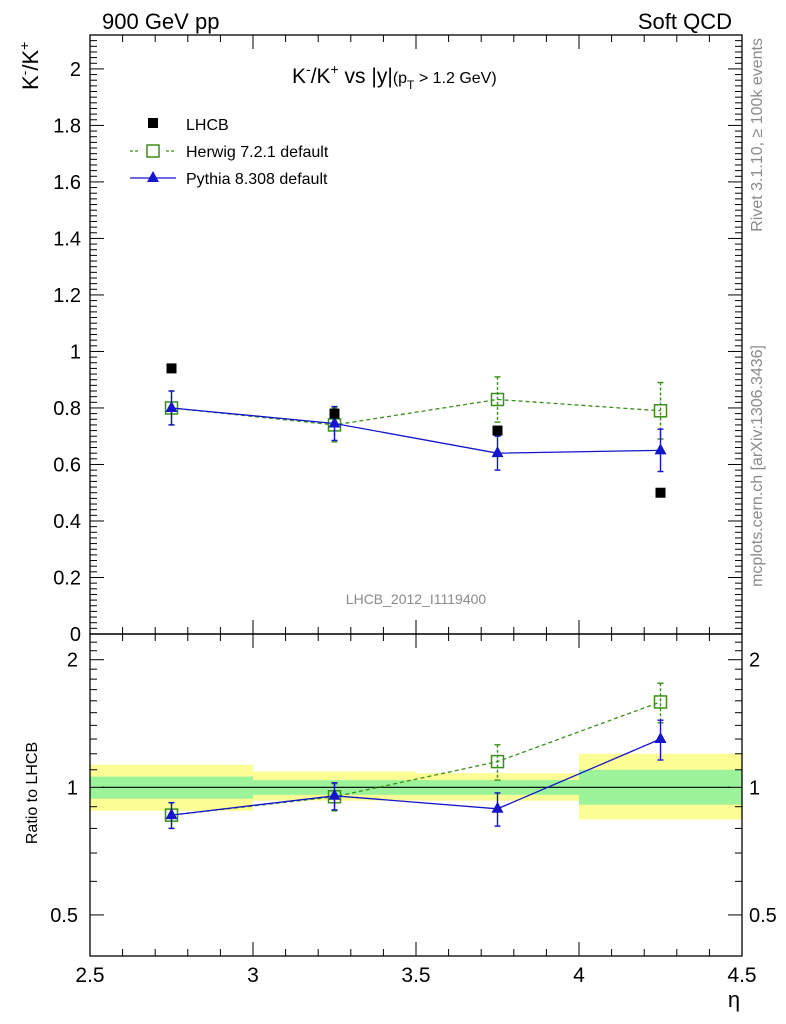 The image size is (786, 1024). Describe the element at coordinates (415, 975) in the screenshot. I see `x-tick-label: 3.5` at that location.